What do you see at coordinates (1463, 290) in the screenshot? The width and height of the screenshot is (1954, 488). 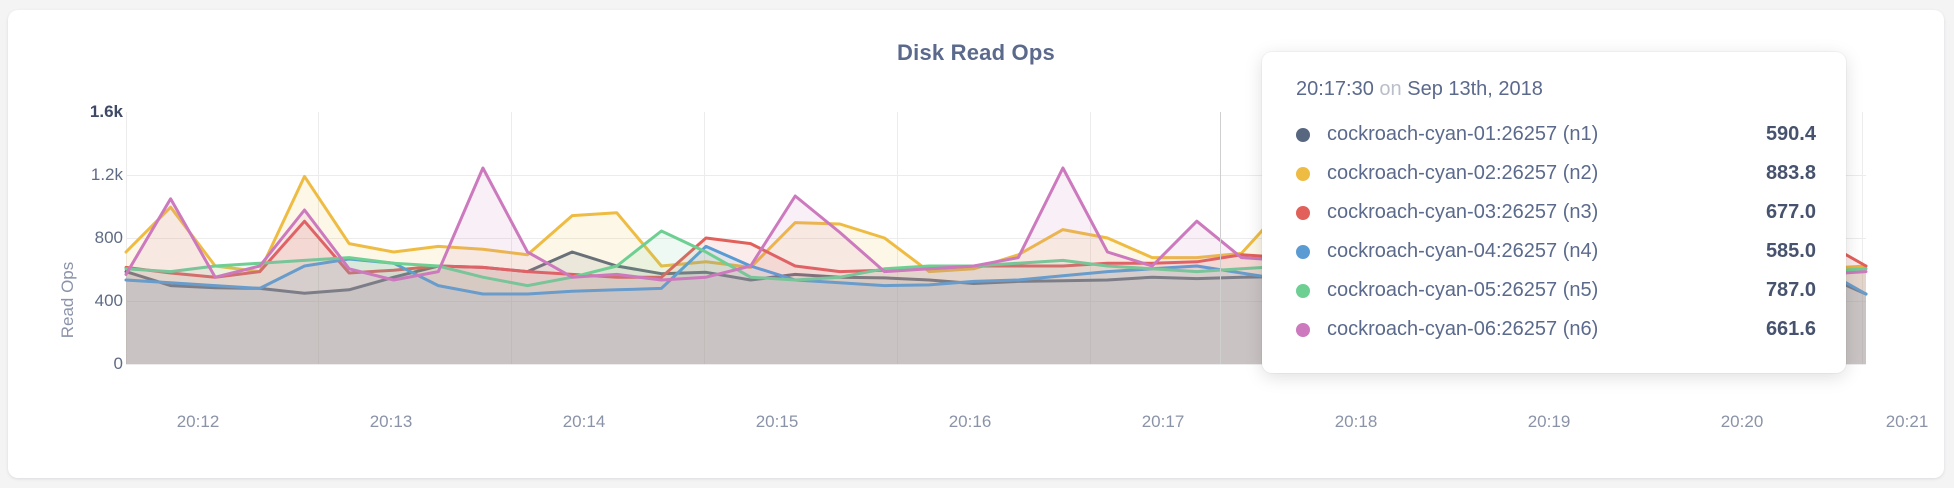 I see `tooltip-series-label: cockroach-cyan-05:26257 (n5)` at bounding box center [1463, 290].